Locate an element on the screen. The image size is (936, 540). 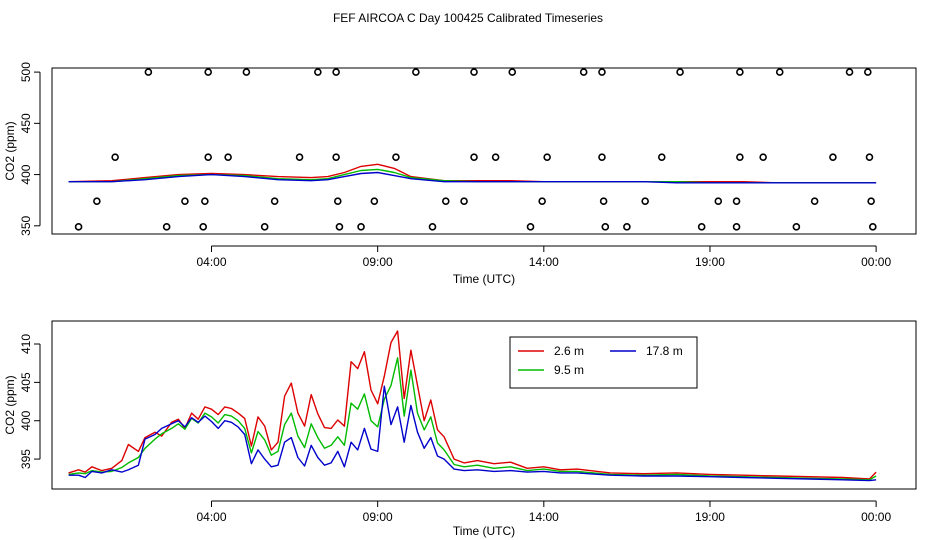
legend-box is located at coordinates (603, 362).